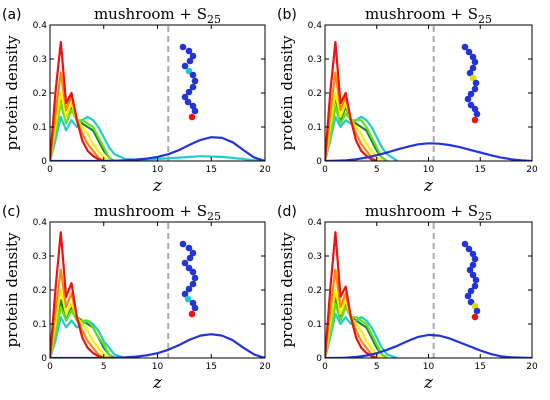 Image resolution: width=550 pixels, height=400 pixels. Describe the element at coordinates (11, 212) in the screenshot. I see `panel-letter: (c)` at that location.